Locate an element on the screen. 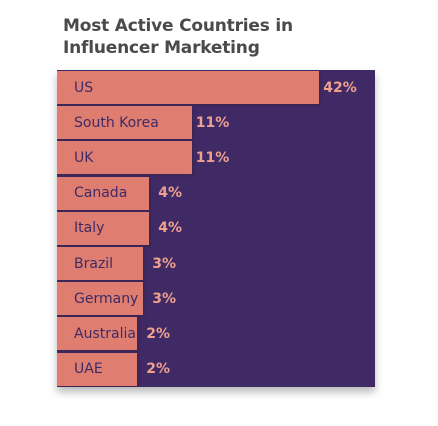 This screenshot has width=438, height=426. category-label: UAE is located at coordinates (88, 369).